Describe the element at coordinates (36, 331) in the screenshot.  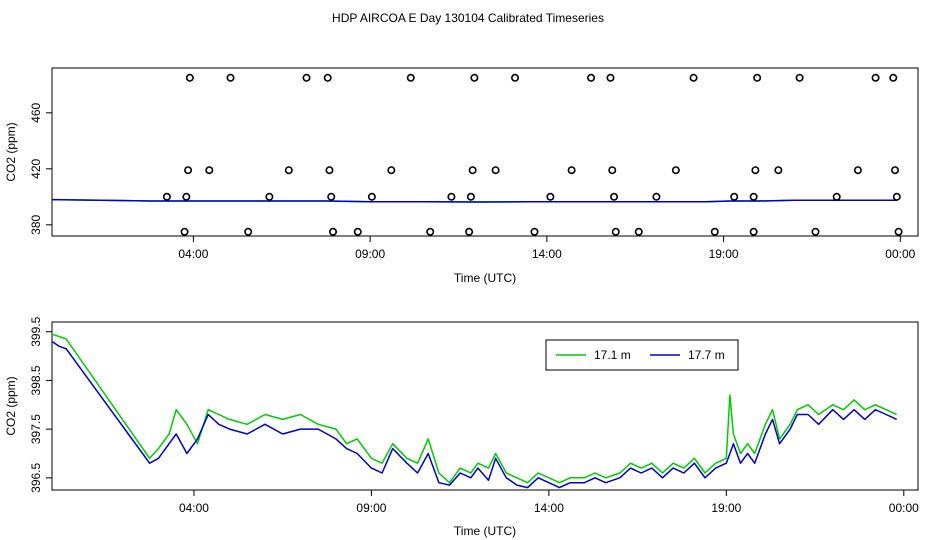
I see `y-tick-label: 399.5` at that location.